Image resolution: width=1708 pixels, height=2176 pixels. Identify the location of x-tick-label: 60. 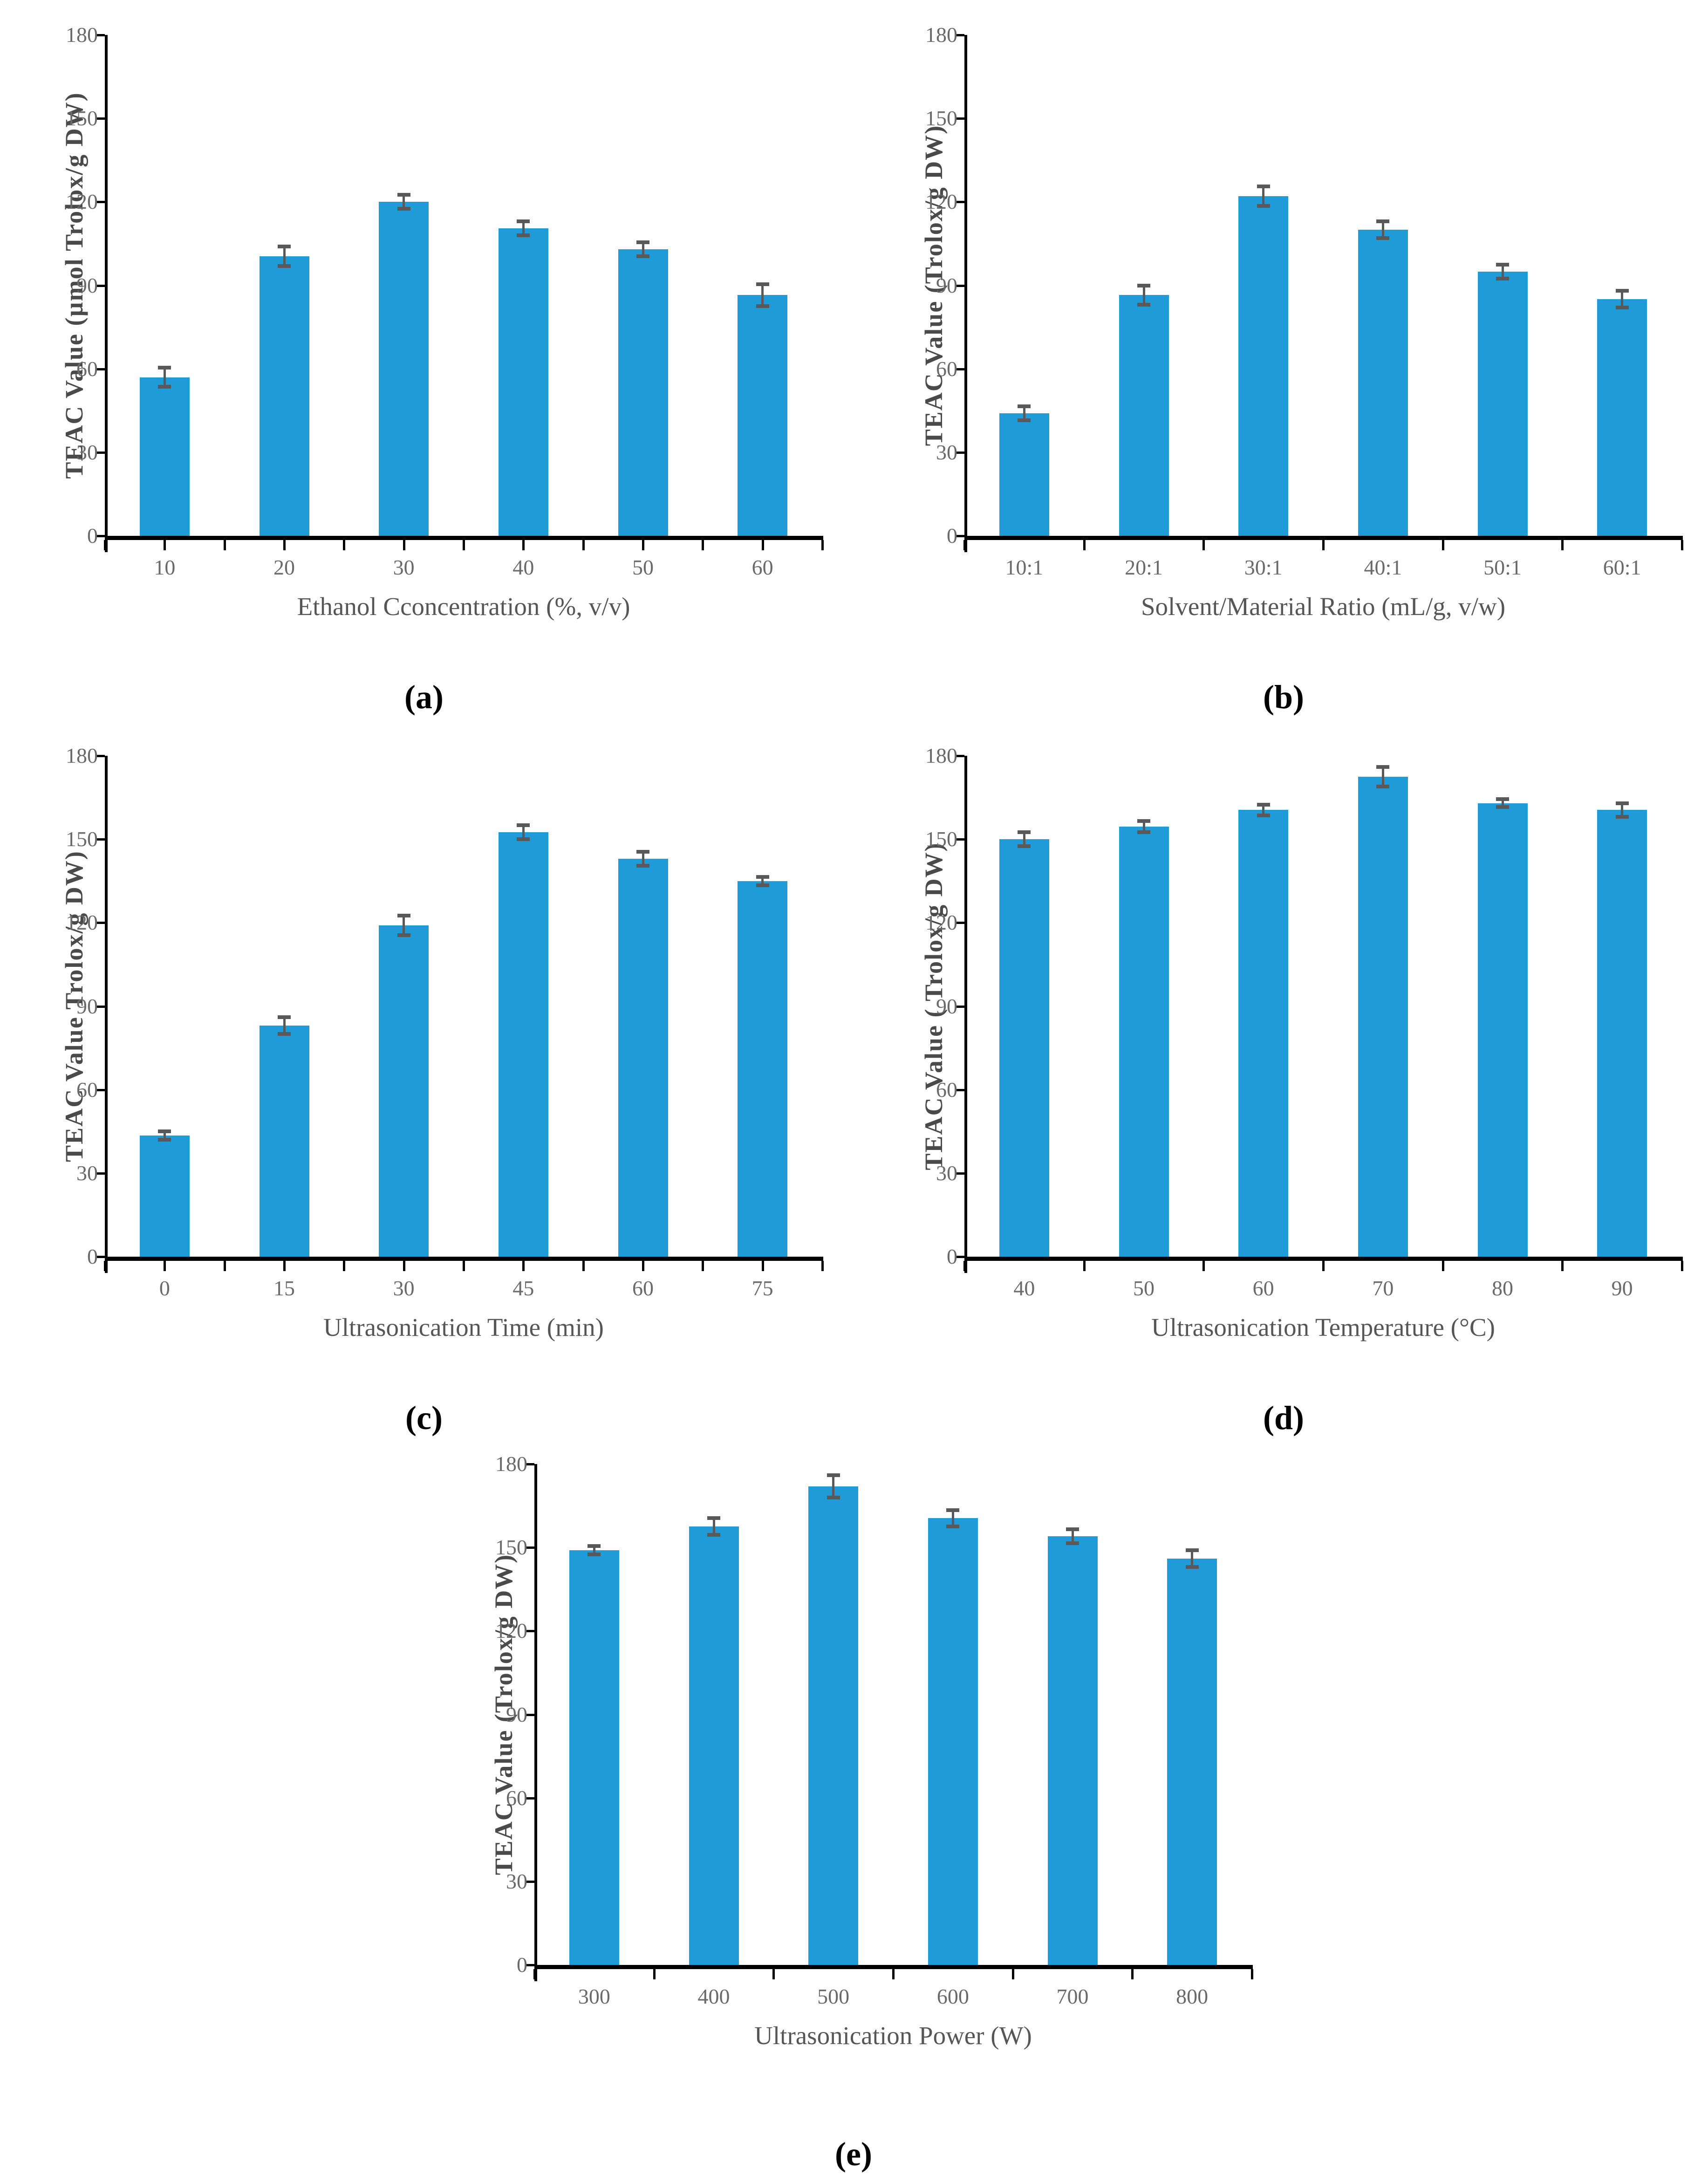
(1263, 1288).